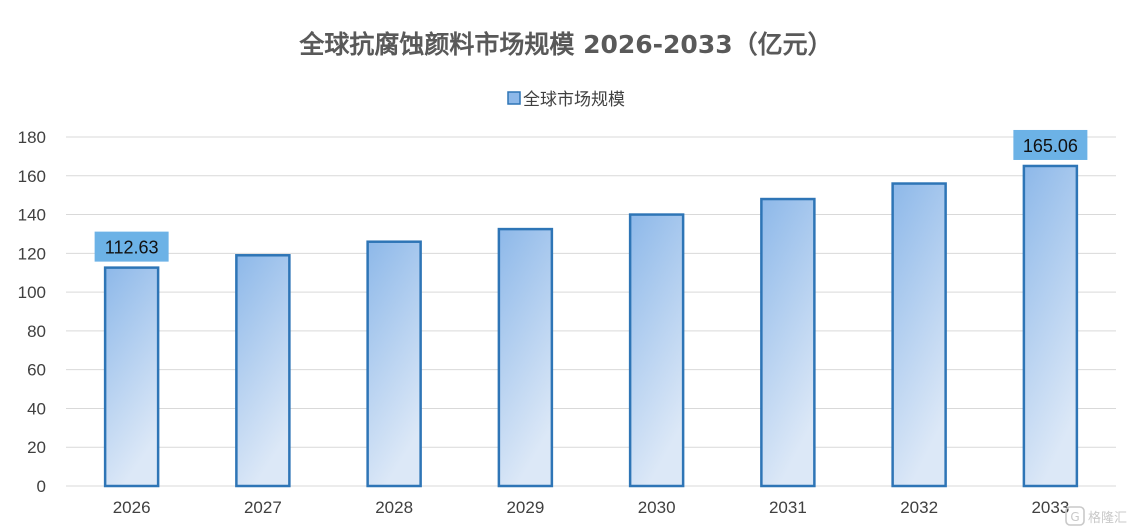  What do you see at coordinates (32, 253) in the screenshot?
I see `y-tick-label: 120` at bounding box center [32, 253].